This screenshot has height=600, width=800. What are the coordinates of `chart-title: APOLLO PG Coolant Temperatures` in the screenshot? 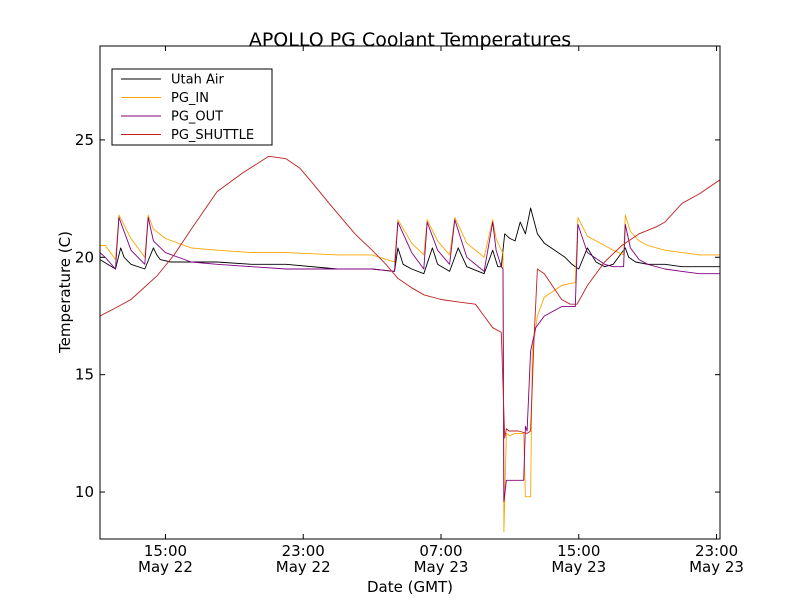 It's located at (410, 40).